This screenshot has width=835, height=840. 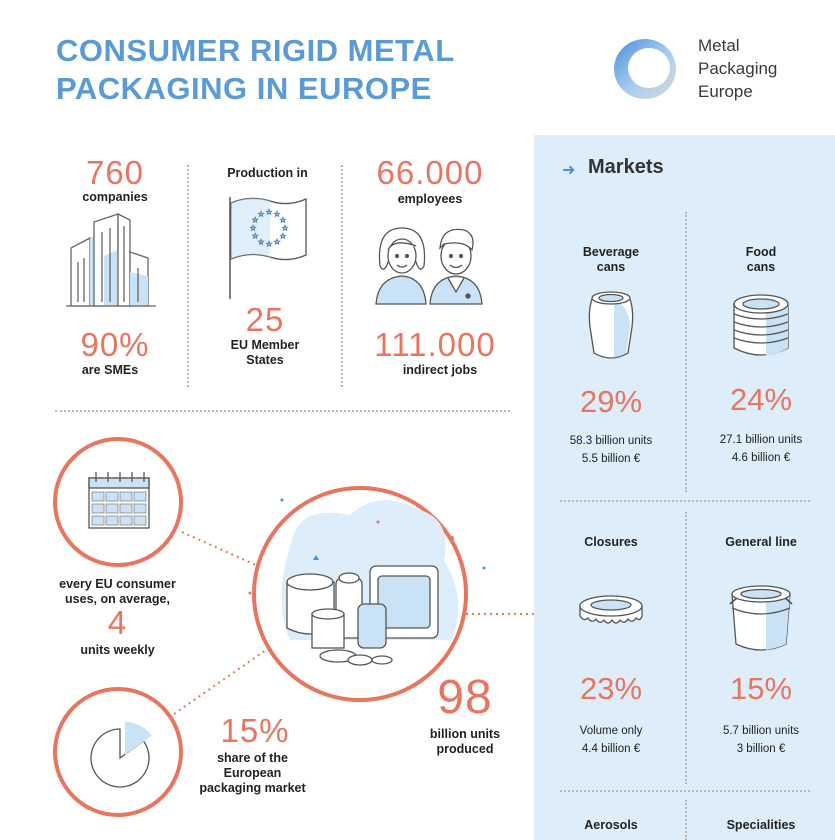 I want to click on share-line-3: packaging market, so click(x=252, y=788).